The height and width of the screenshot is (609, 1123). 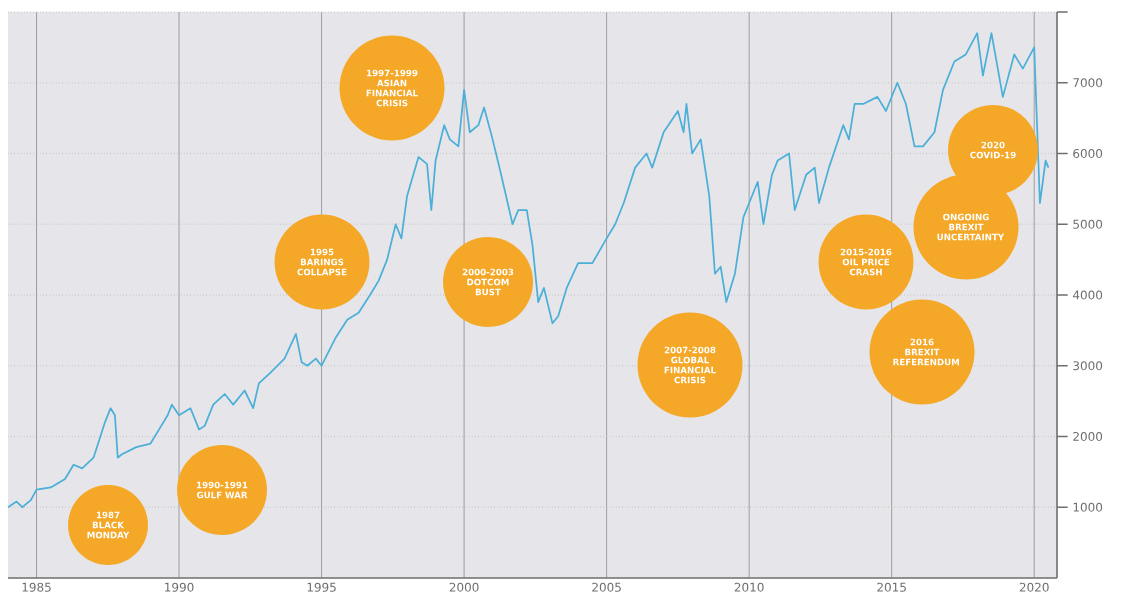 What do you see at coordinates (1088, 83) in the screenshot?
I see `y-tick-label: 7000` at bounding box center [1088, 83].